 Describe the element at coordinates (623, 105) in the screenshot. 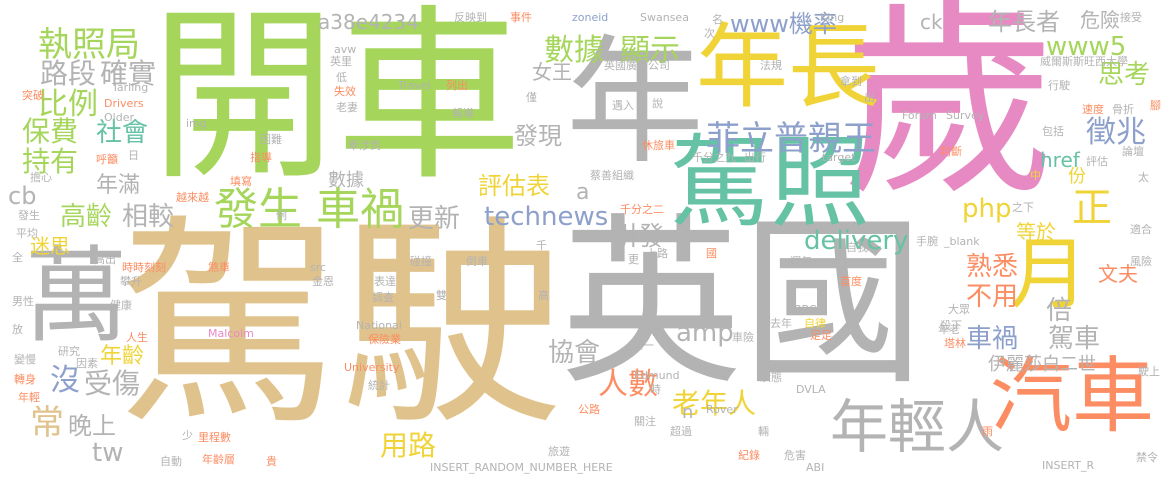

I see `word-small: 遇入` at that location.